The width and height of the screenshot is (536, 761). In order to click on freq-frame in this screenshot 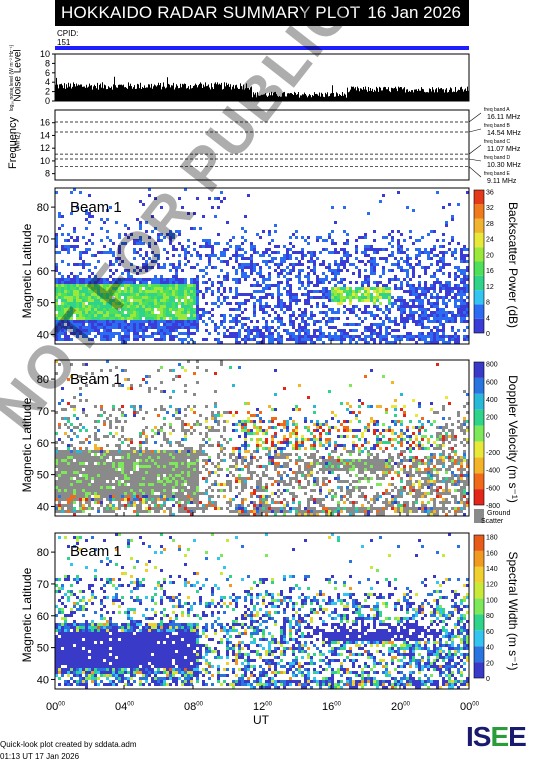, I will do `click(262, 145)`.